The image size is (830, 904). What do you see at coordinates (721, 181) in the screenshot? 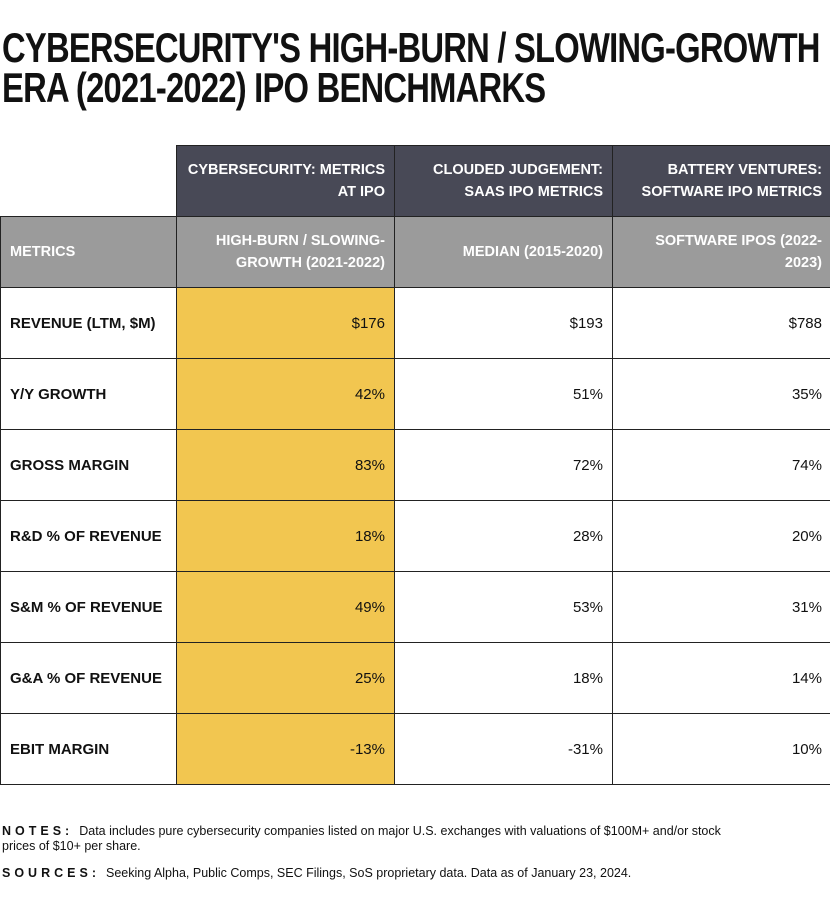
I see `group-header-3: BATTERY VENTURES: SOFTWARE IPO METRICS` at bounding box center [721, 181].